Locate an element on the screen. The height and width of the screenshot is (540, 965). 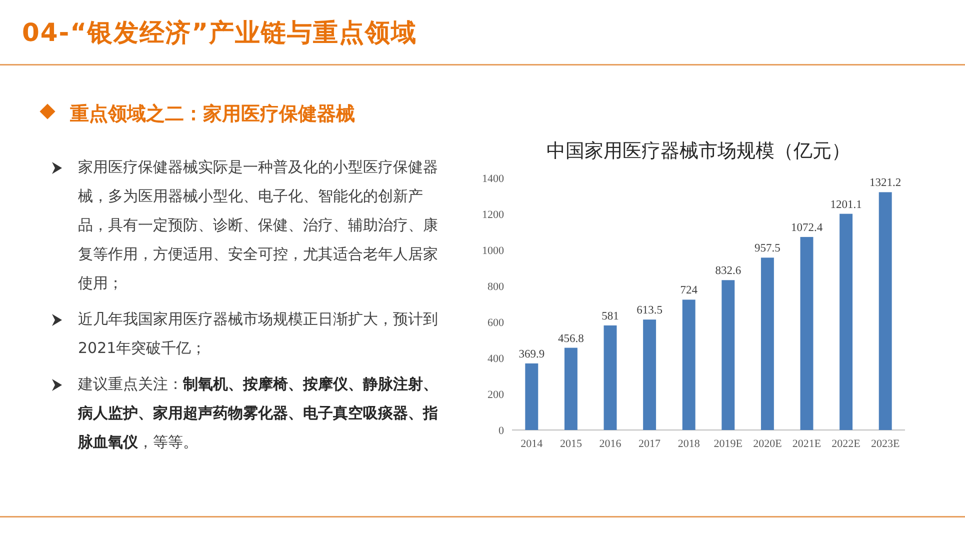
x-tick-label: 2014 is located at coordinates (532, 444).